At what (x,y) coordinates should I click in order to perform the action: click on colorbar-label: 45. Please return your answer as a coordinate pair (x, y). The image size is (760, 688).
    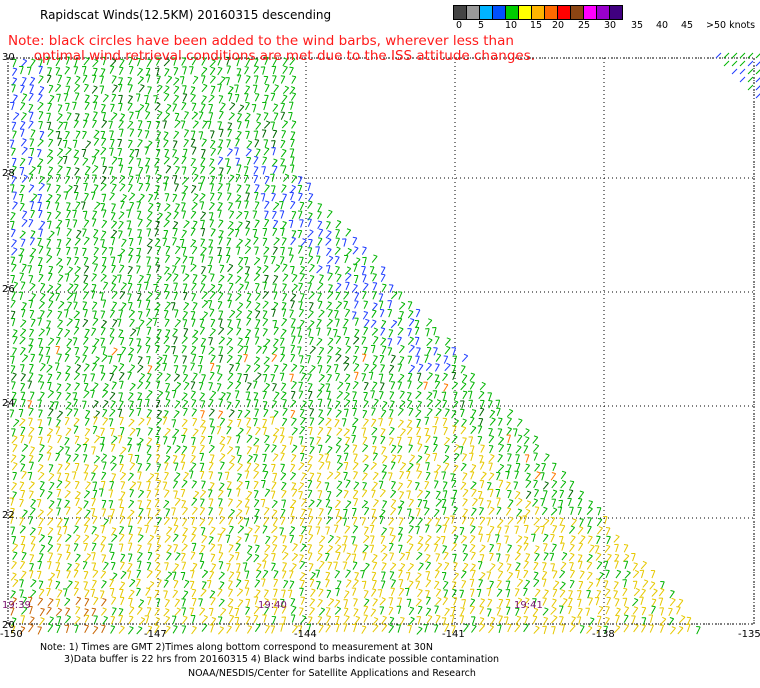
    Looking at the image, I should click on (687, 25).